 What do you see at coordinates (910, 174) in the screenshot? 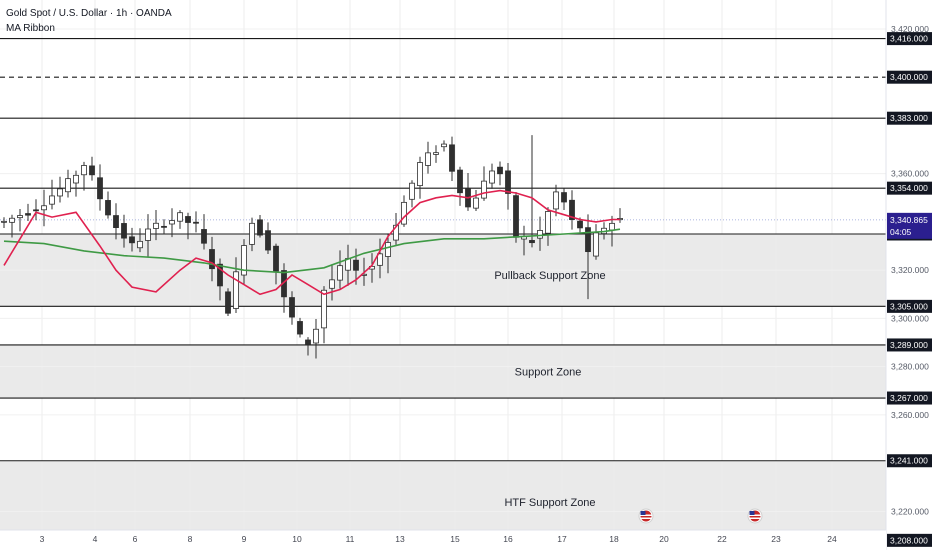
I see `price-tick-label: 3,360.000` at bounding box center [910, 174].